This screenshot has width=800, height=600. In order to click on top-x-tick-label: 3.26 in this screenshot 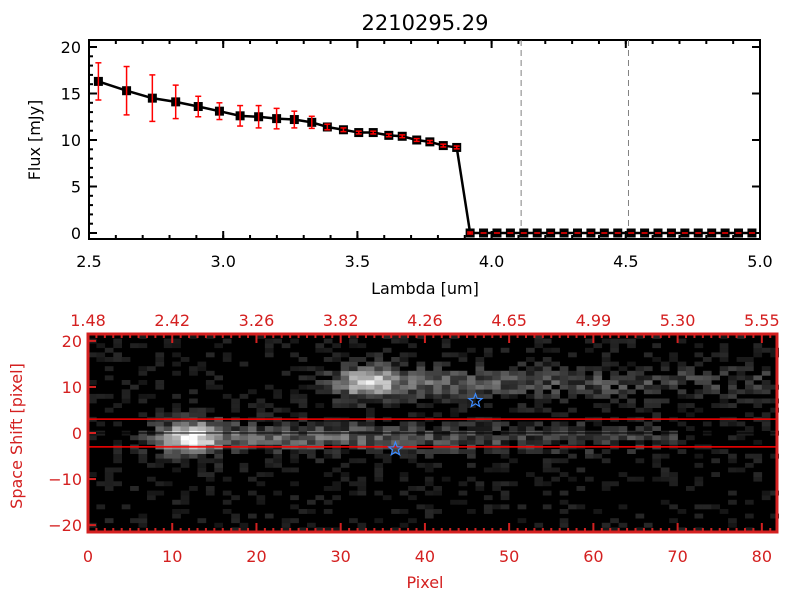, I will do `click(257, 320)`.